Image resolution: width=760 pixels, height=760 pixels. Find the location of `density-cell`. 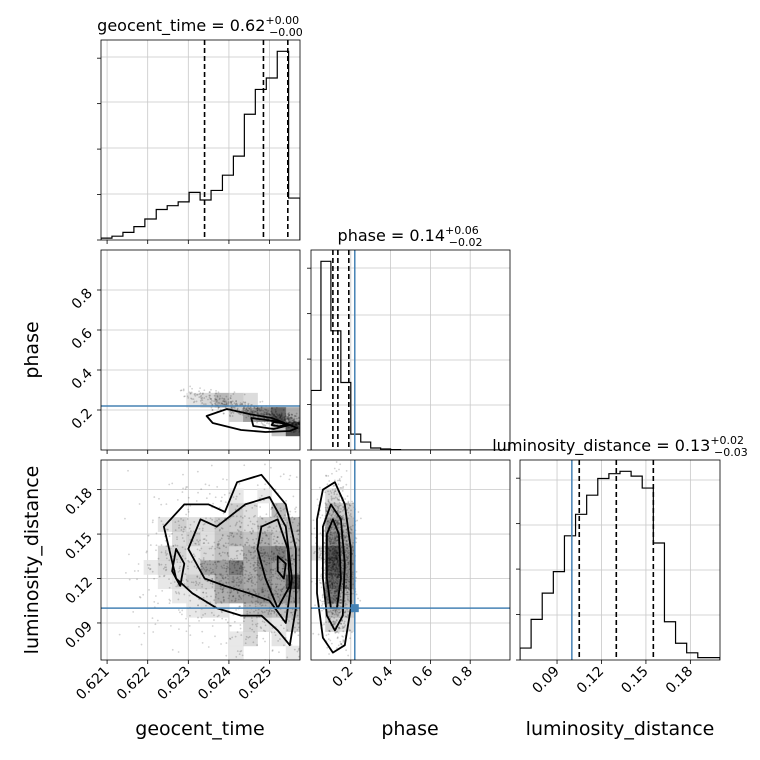

density-cell is located at coordinates (222, 567).